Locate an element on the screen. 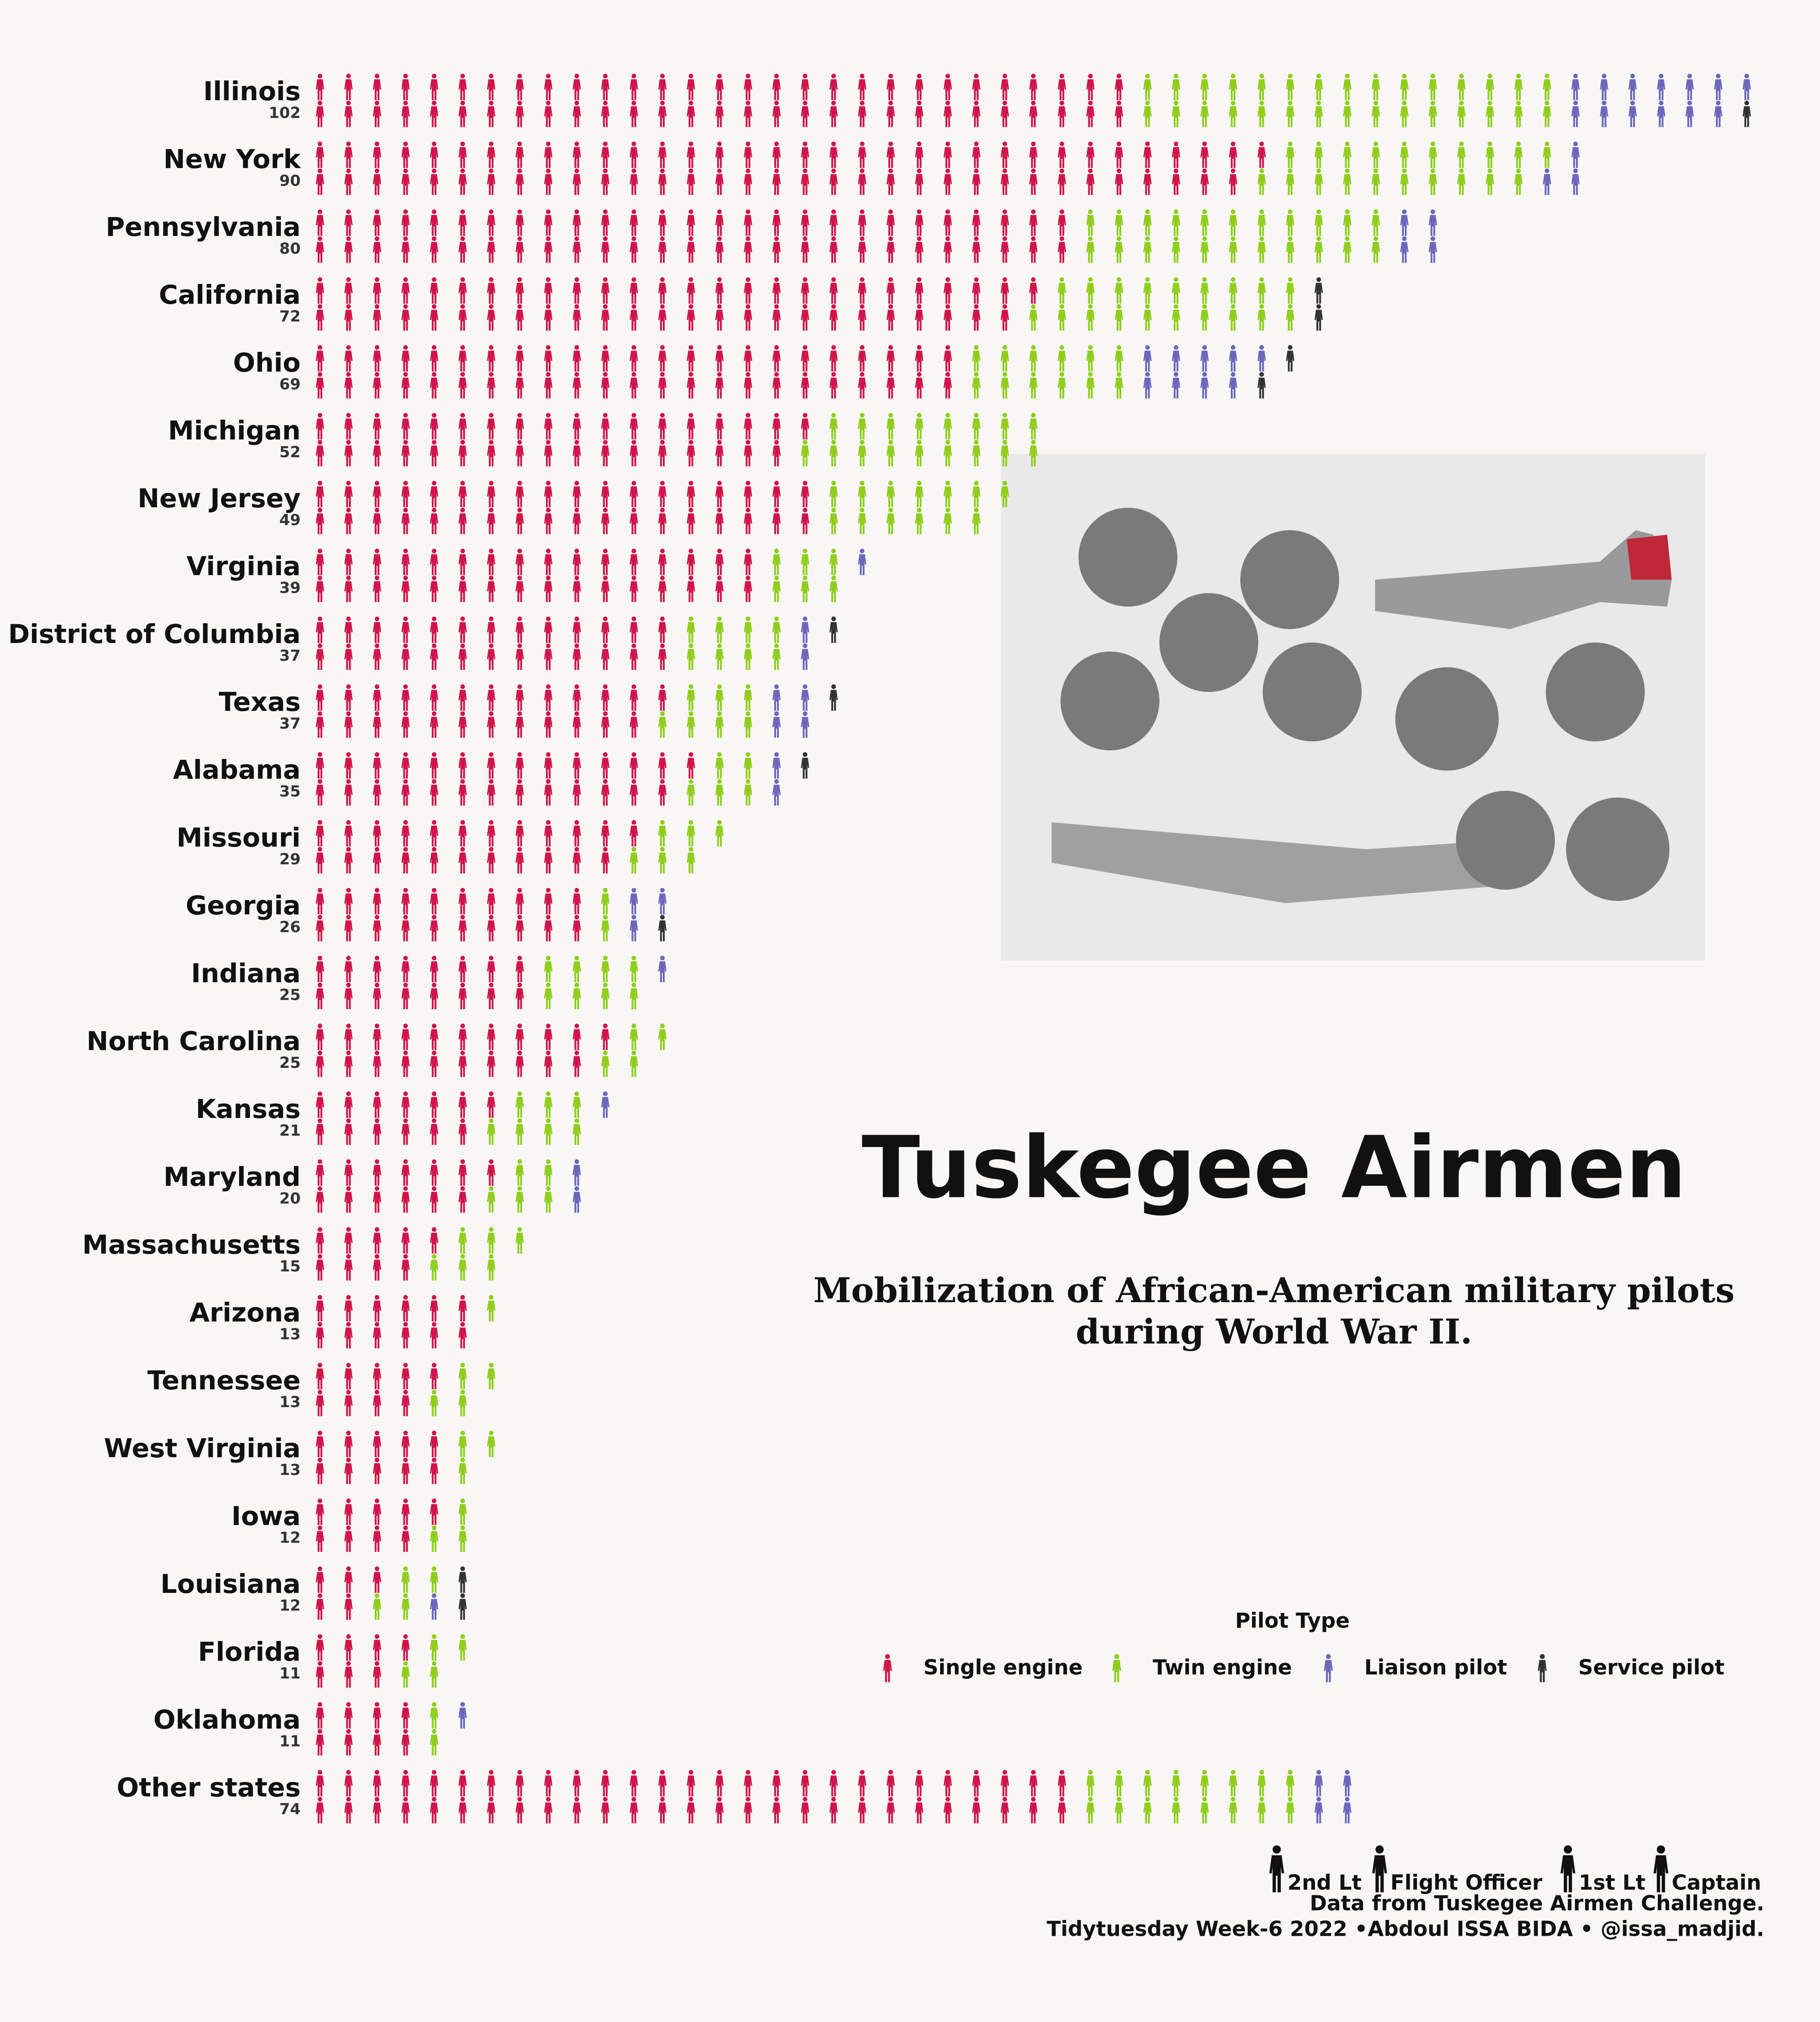 Image resolution: width=1820 pixels, height=2022 pixels. state-label: West Virginia is located at coordinates (203, 1448).